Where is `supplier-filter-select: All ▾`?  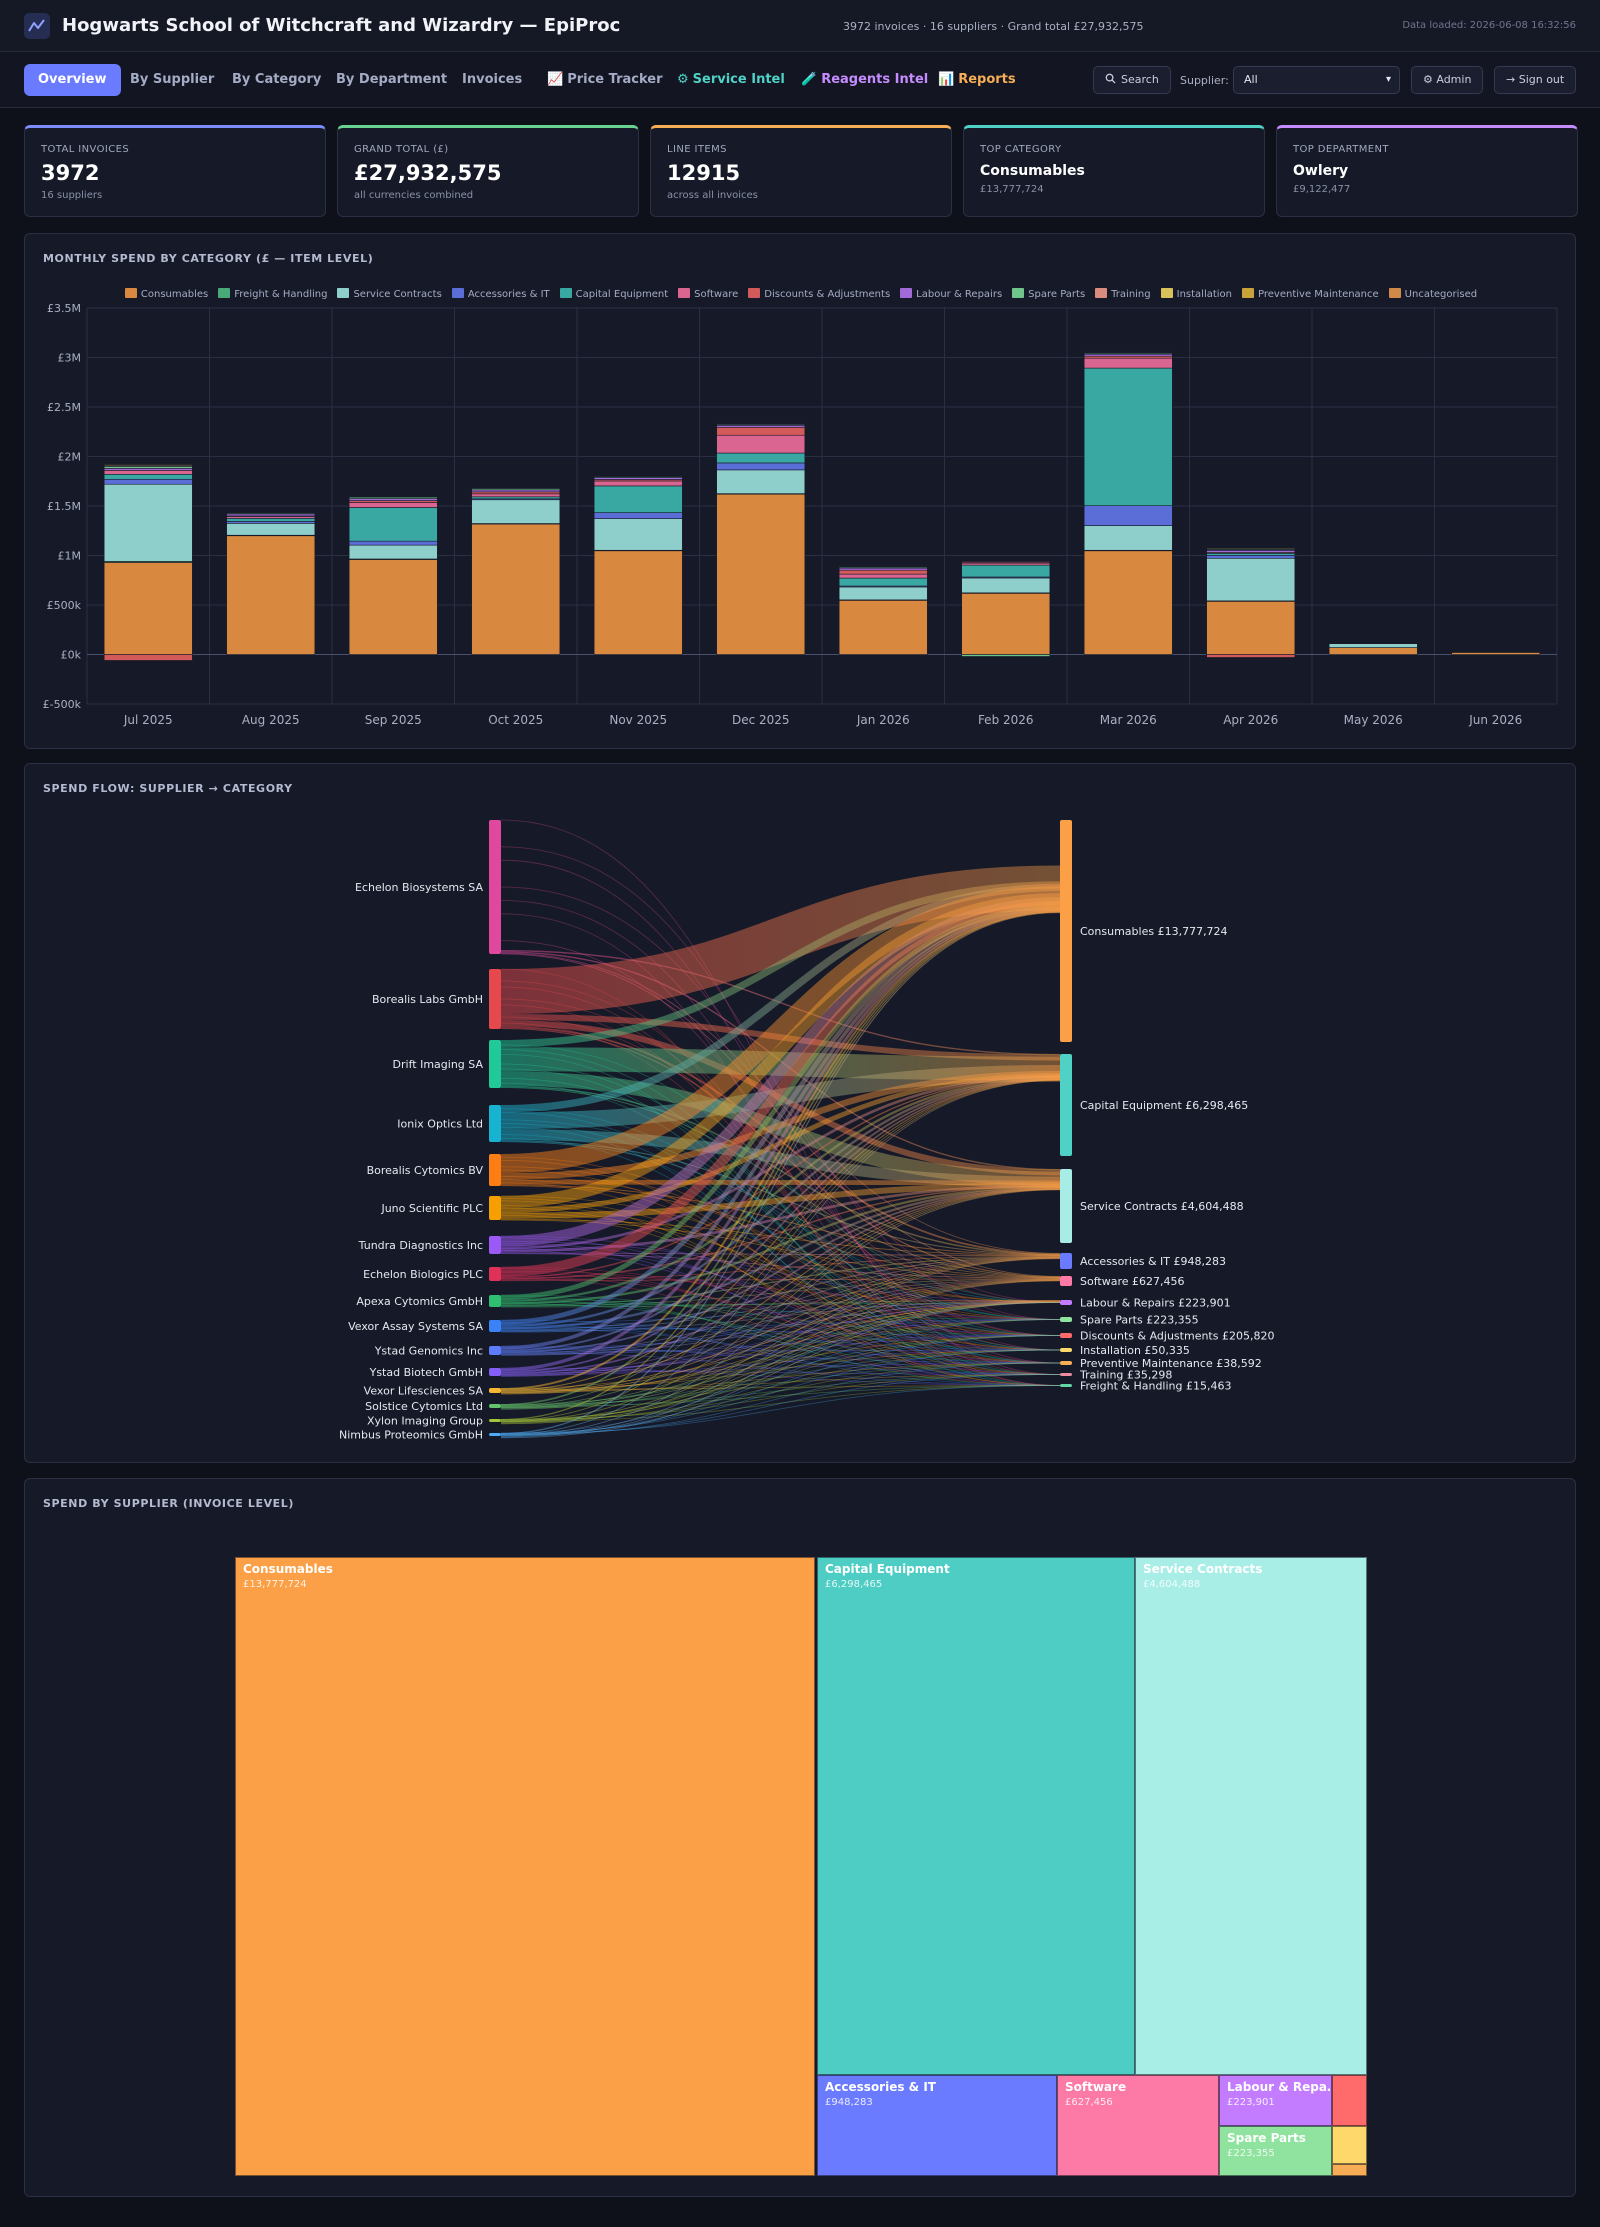
supplier-filter-select: All ▾ is located at coordinates (1316, 80).